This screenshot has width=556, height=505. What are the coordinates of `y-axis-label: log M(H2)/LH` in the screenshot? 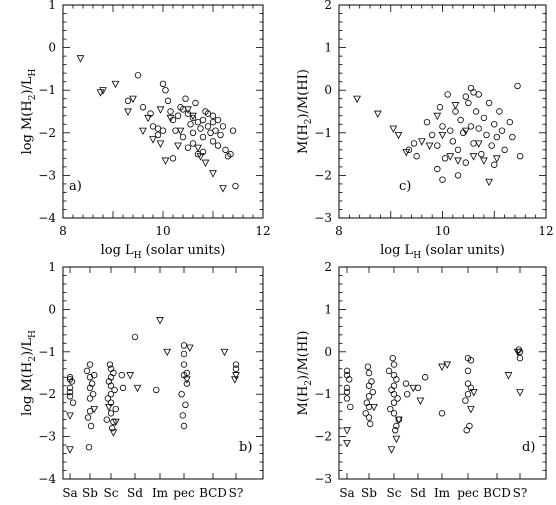 It's located at (29, 111).